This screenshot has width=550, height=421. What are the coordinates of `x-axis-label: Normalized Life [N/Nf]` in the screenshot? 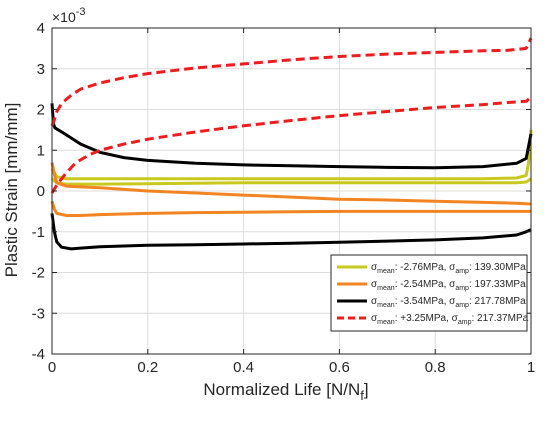 It's located at (285, 391).